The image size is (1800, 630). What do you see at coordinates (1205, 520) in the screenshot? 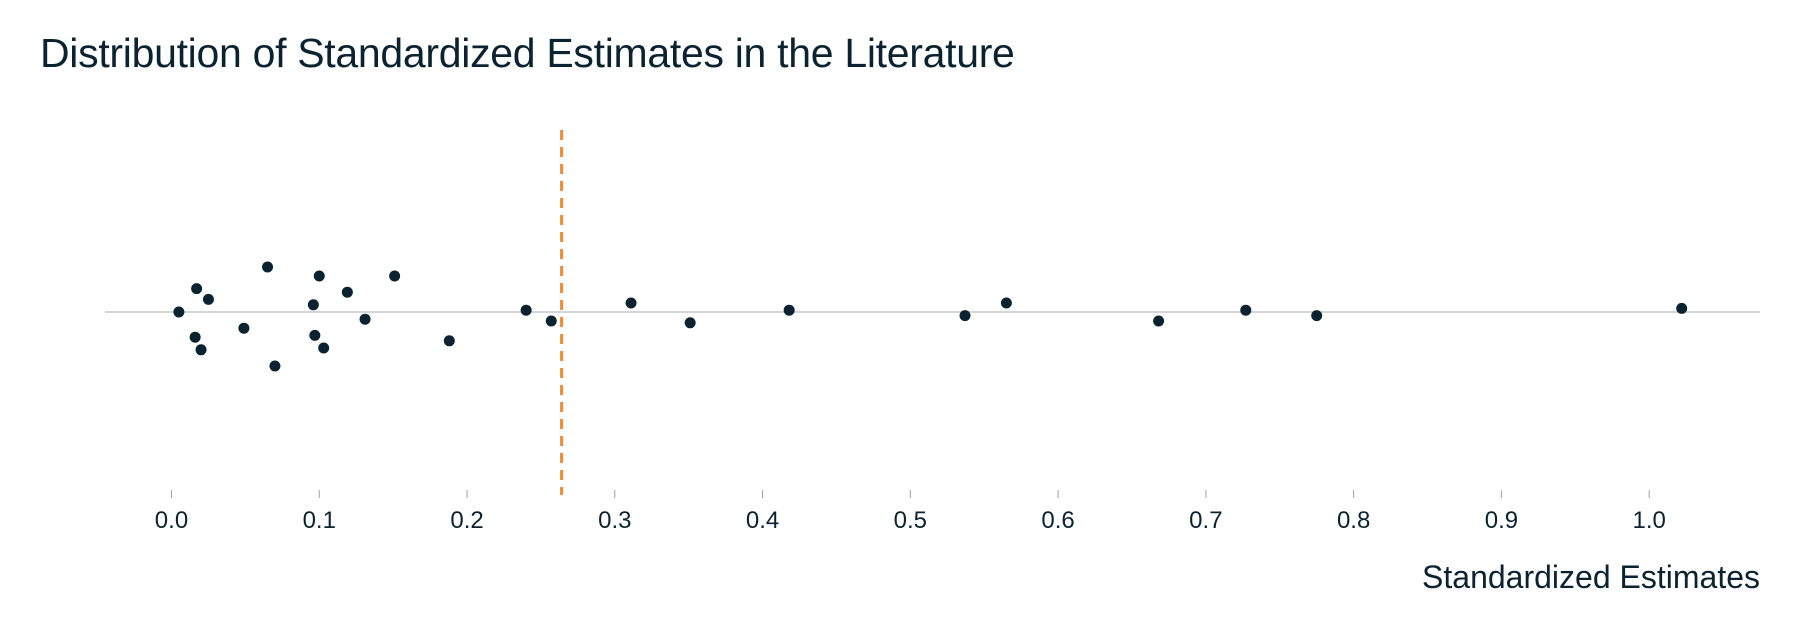
I see `x-tick-label: 0.7` at bounding box center [1205, 520].